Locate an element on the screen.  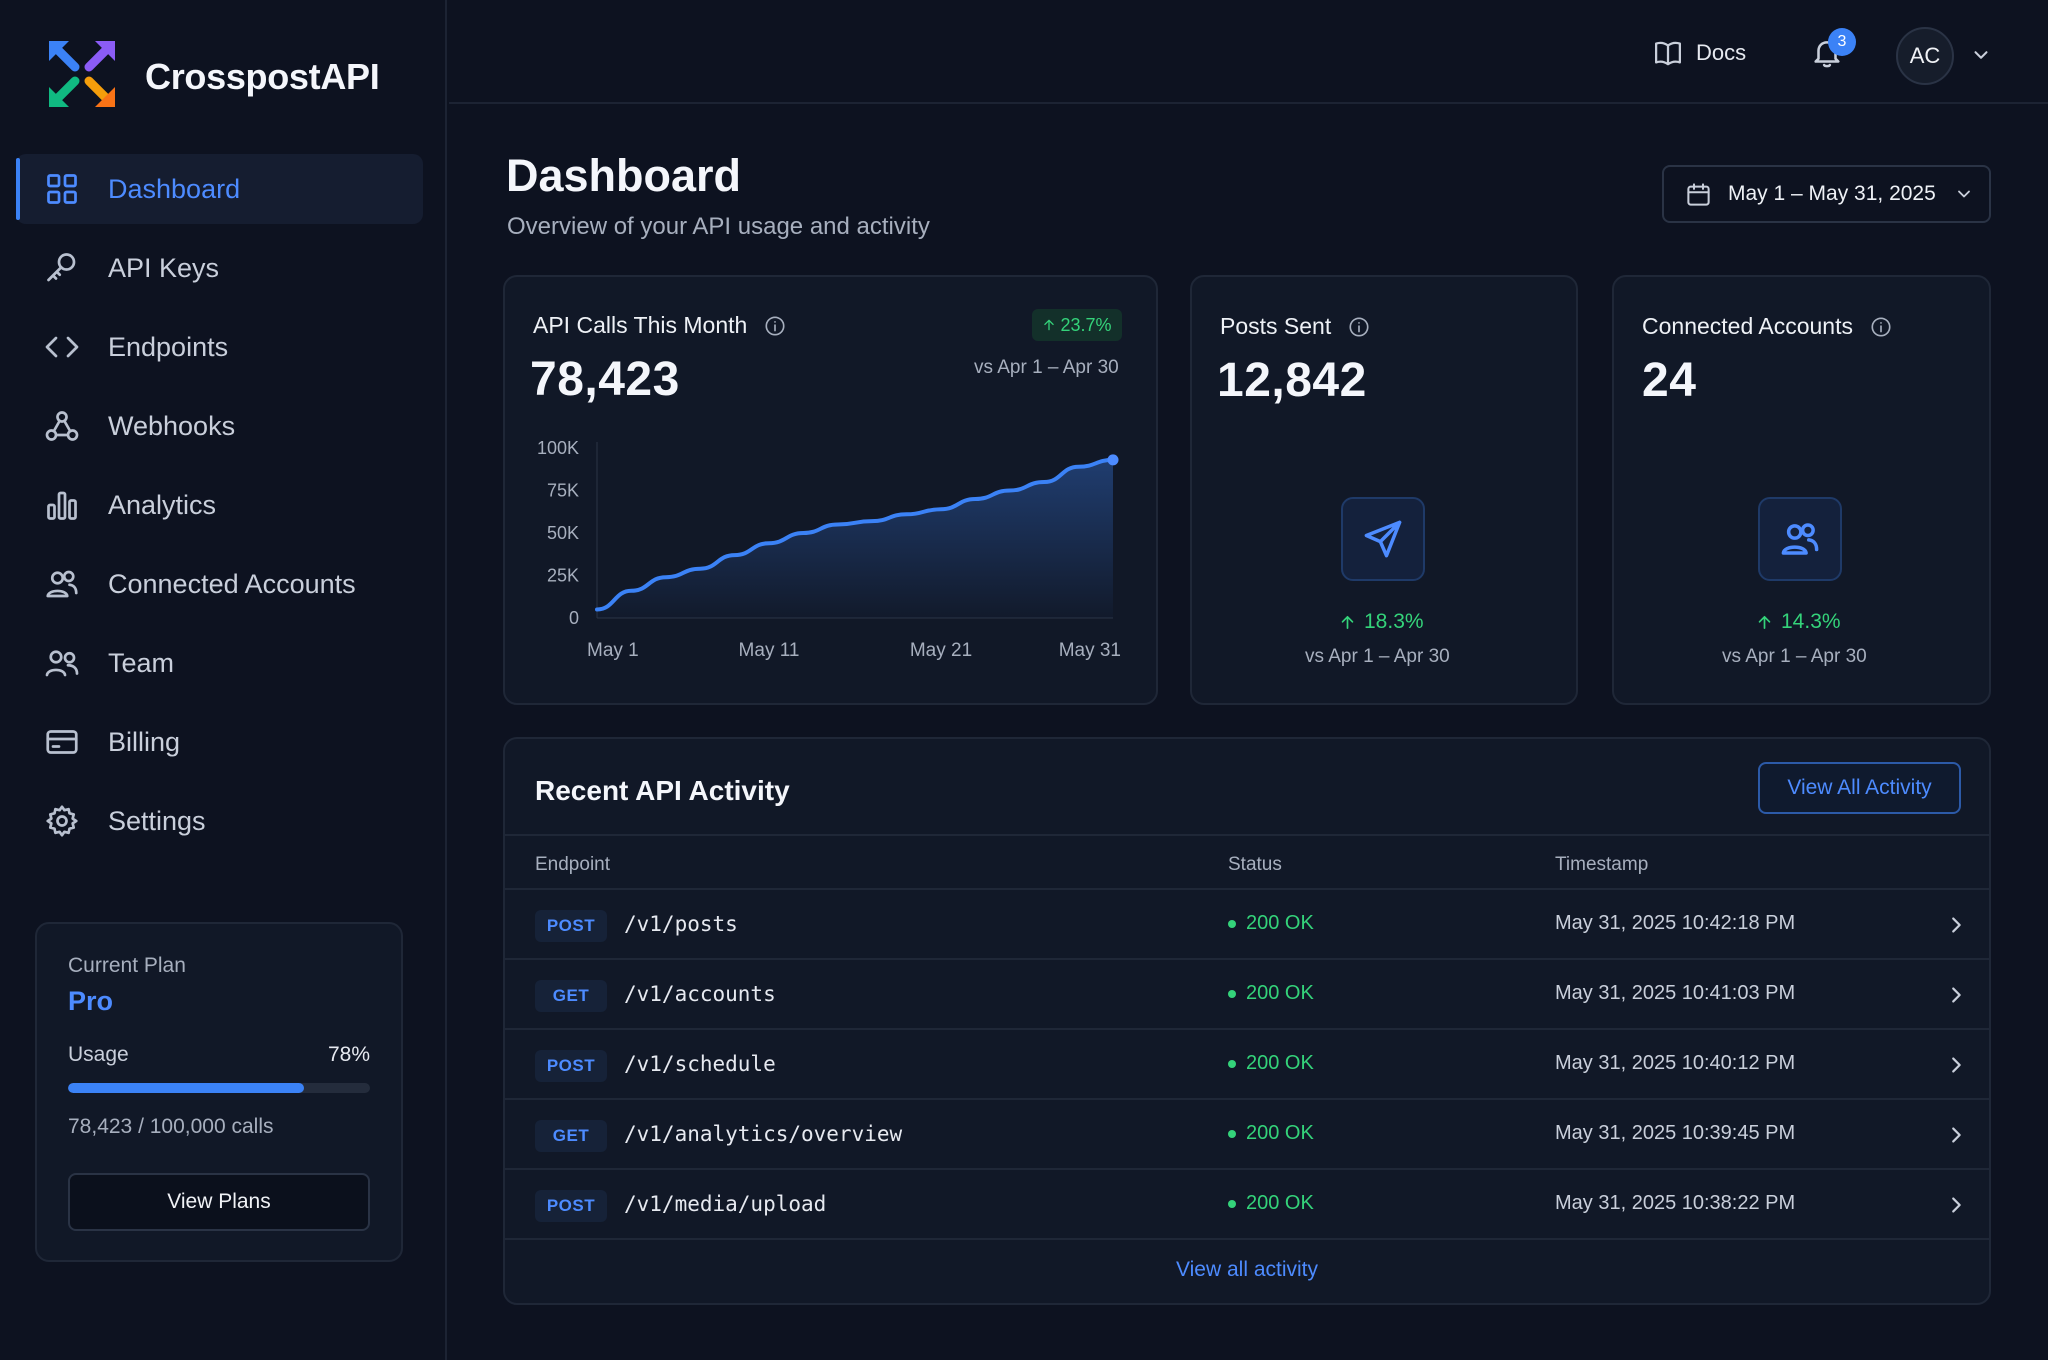
connected-accounts-title: Connected Accounts is located at coordinates (1767, 326).